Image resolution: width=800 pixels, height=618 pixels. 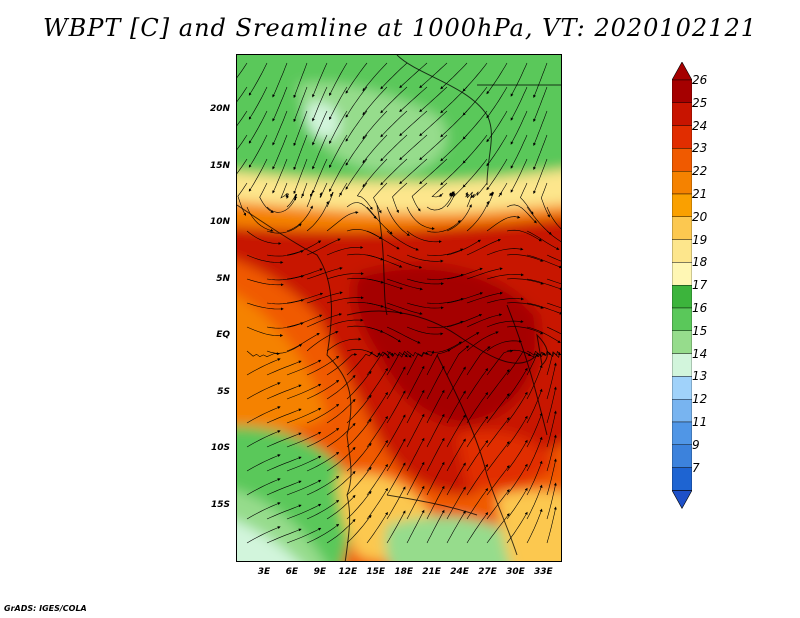 I want to click on colorbar-level-label: 24, so click(x=700, y=125).